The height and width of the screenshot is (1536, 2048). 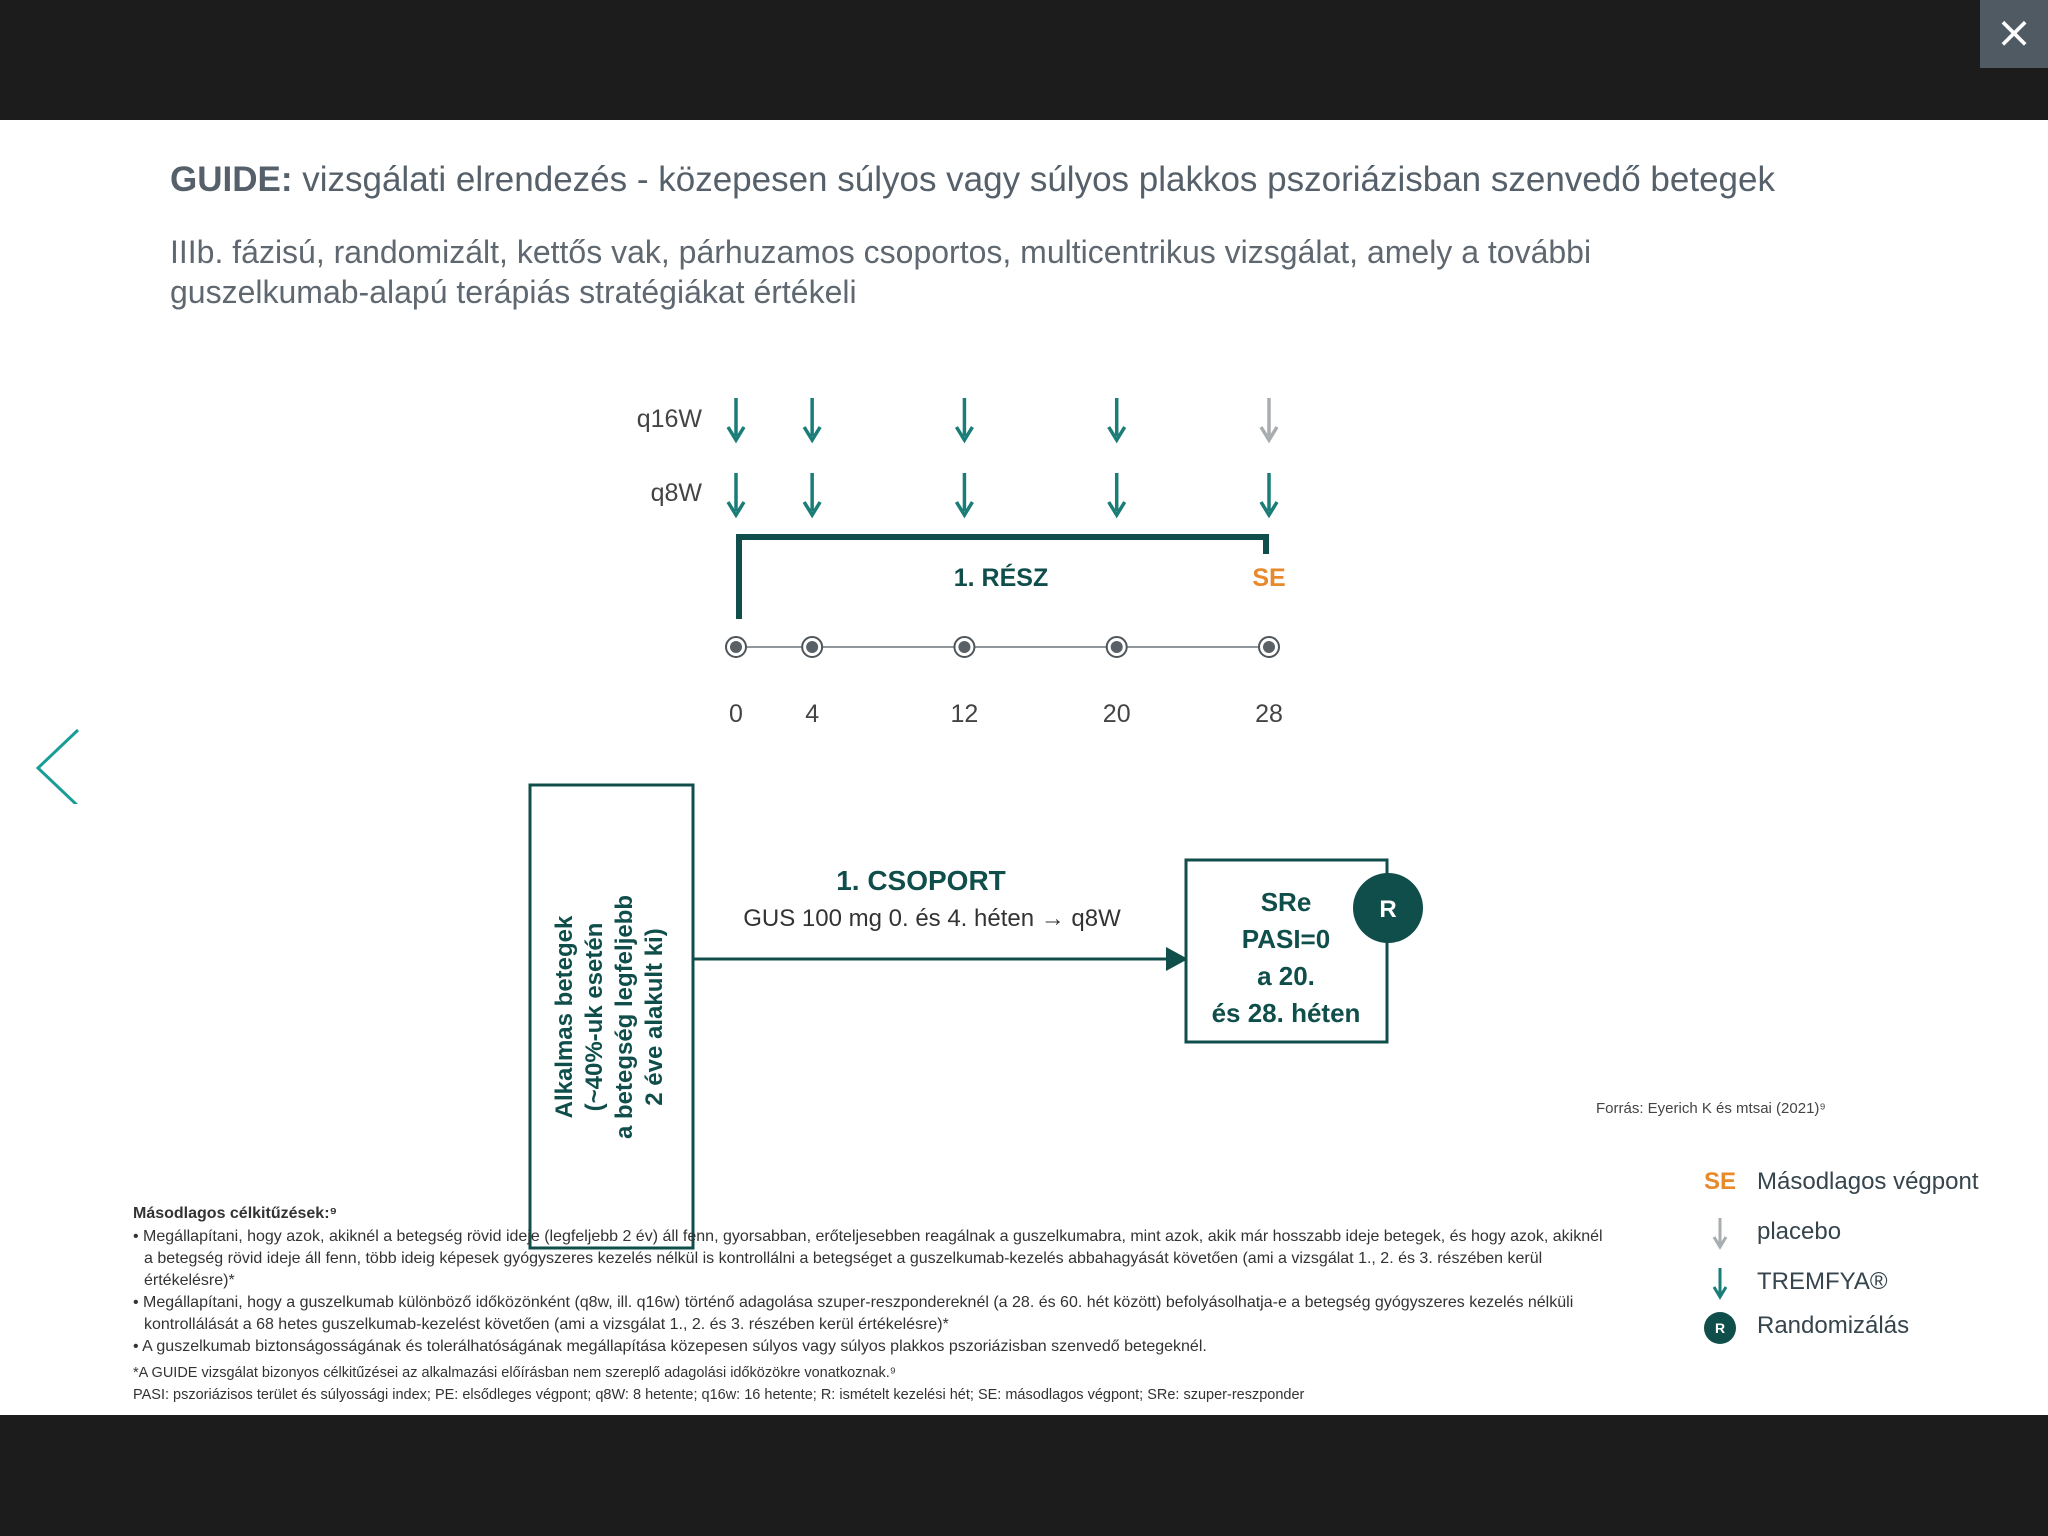 I want to click on patients-box, so click(x=611, y=1016).